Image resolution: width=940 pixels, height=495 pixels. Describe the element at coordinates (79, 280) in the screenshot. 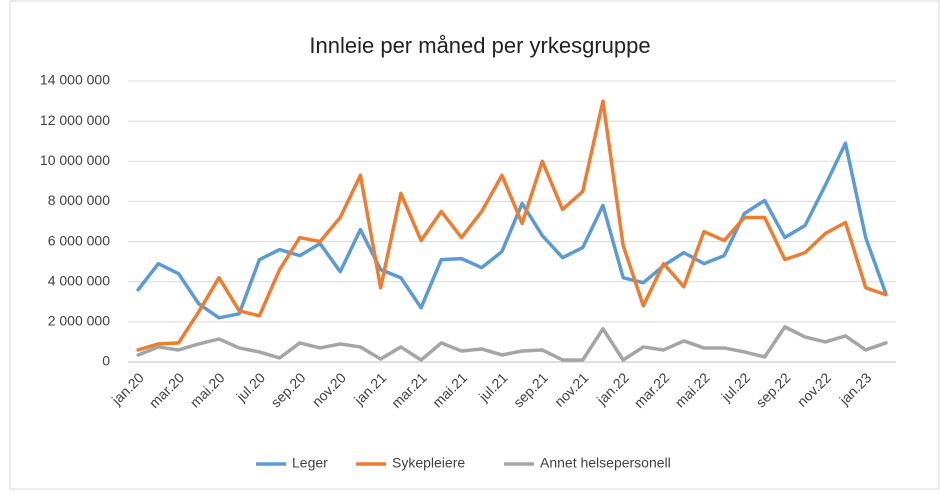

I see `y-tick-label: 4 000 000` at that location.